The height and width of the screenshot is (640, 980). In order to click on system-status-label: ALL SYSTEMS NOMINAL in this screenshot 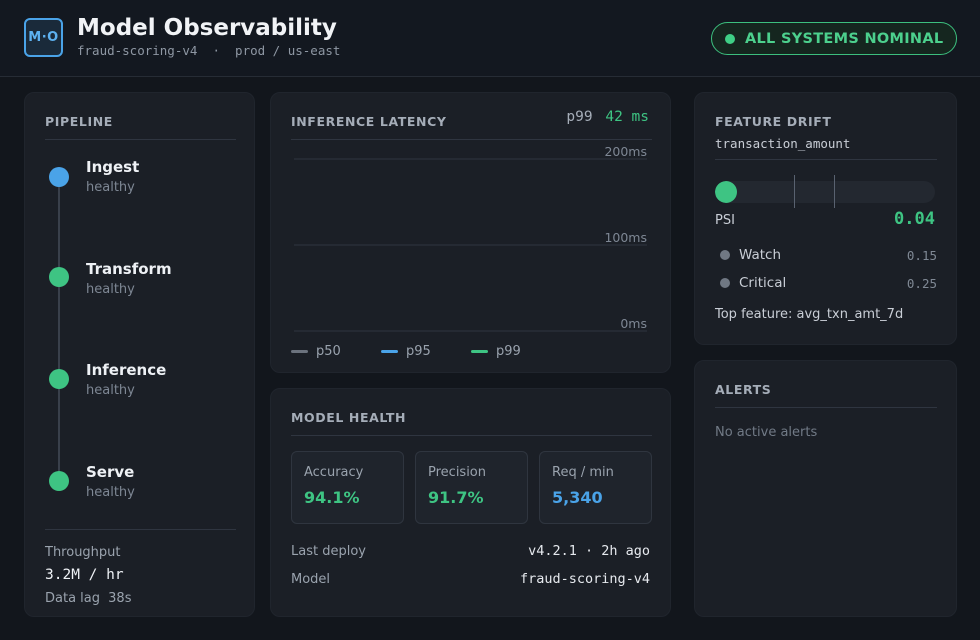, I will do `click(844, 38)`.